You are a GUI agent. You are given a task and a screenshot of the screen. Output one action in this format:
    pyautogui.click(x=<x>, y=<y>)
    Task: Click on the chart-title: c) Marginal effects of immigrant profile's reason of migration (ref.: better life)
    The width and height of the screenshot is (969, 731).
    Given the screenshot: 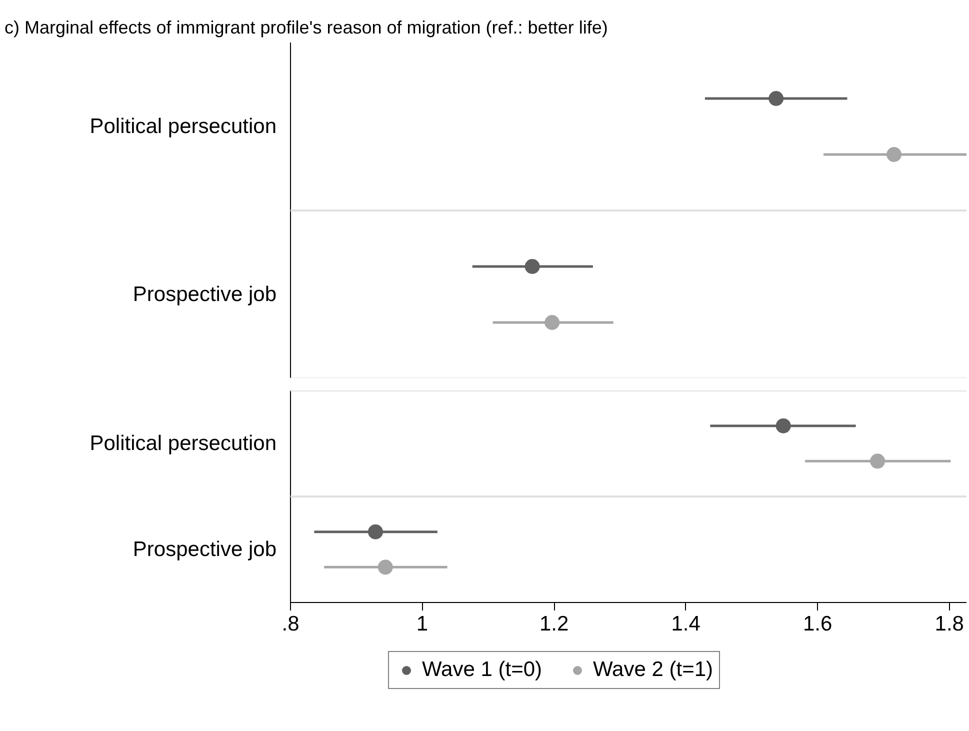 What is the action you would take?
    pyautogui.click(x=306, y=28)
    